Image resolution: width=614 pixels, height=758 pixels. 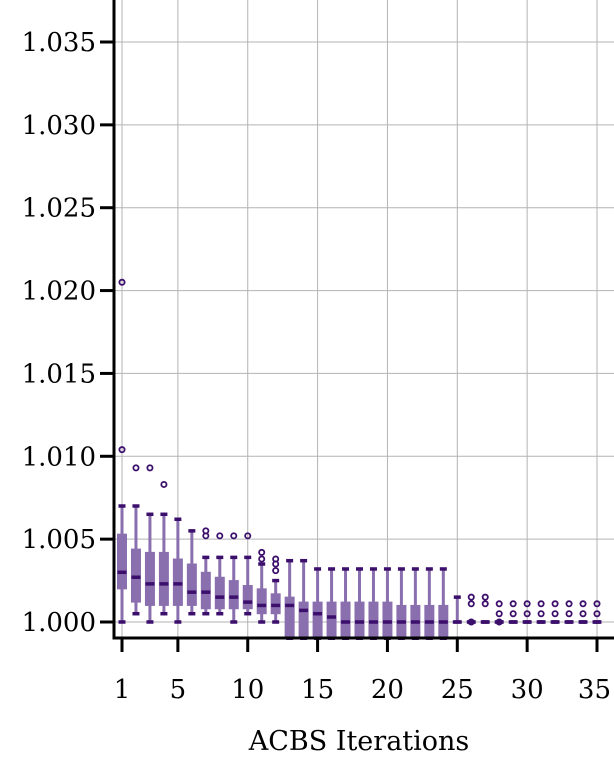 I want to click on x-tick-label: 20, so click(x=387, y=690).